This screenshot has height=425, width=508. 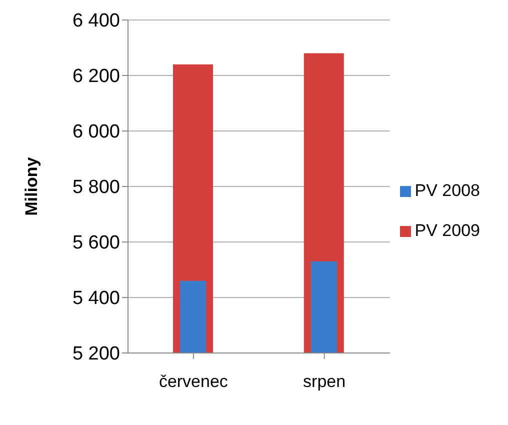 I want to click on legend-label: PV 2008, so click(x=447, y=190).